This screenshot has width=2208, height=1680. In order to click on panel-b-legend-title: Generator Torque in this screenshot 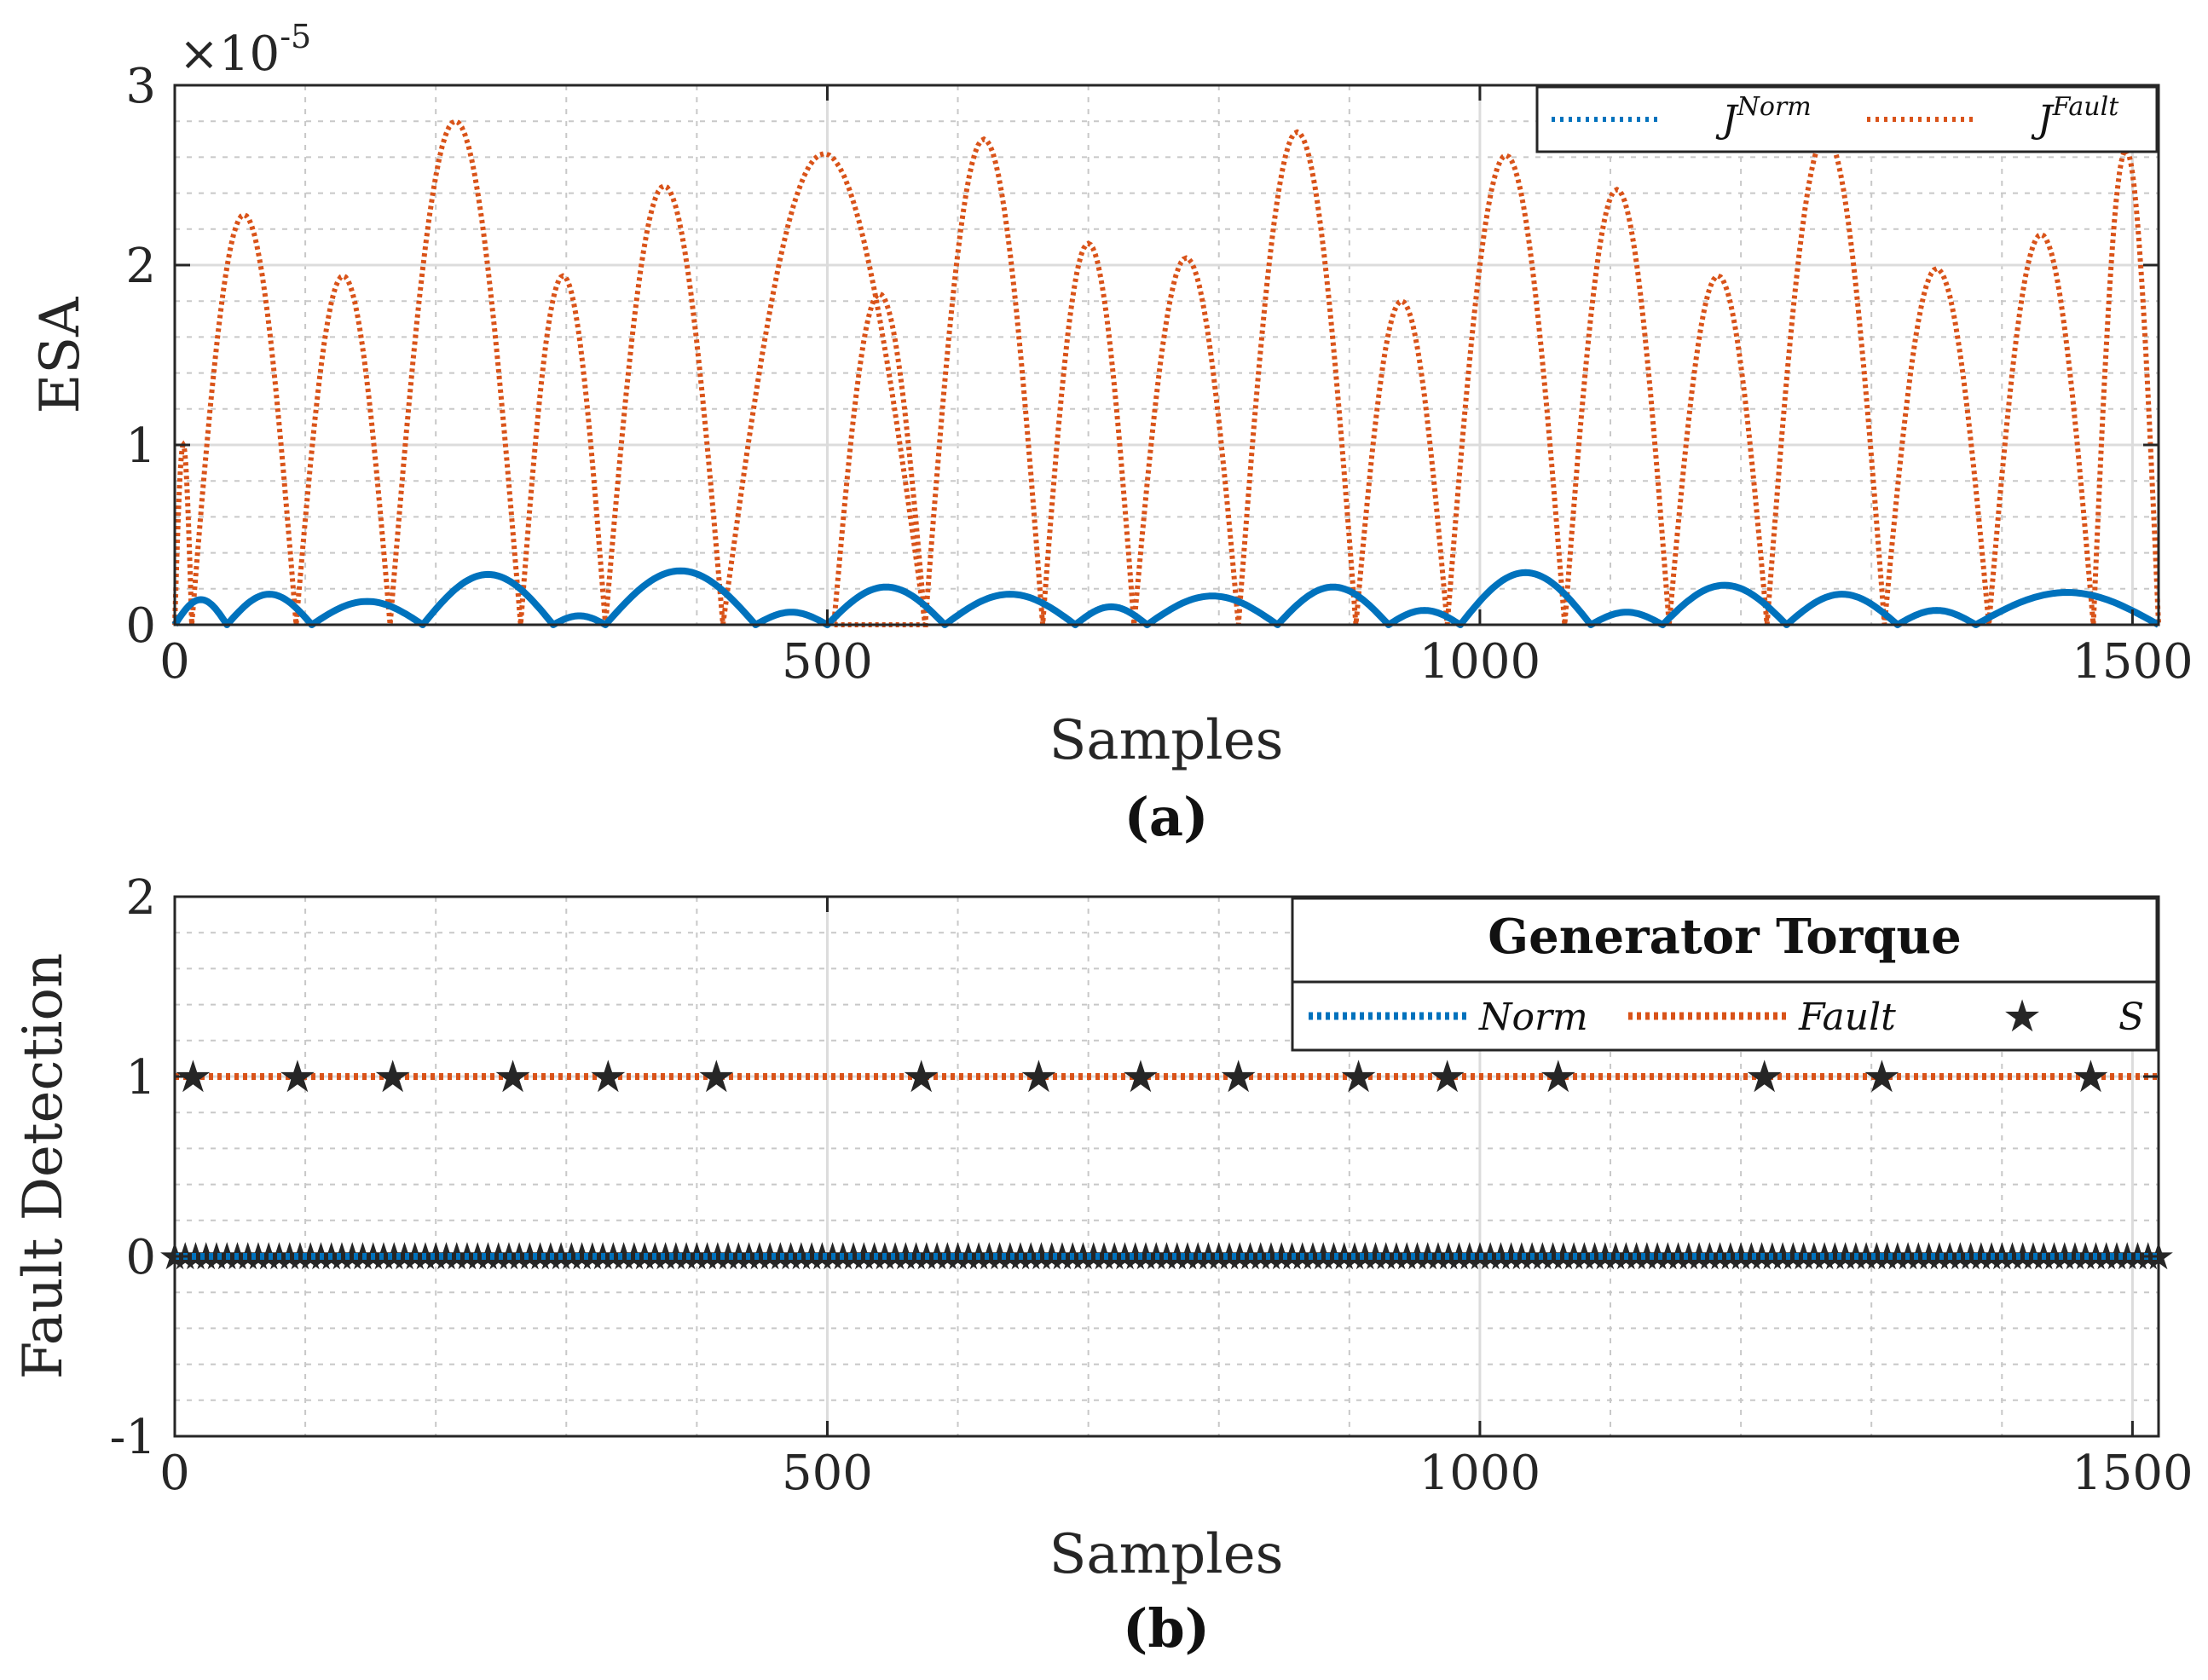, I will do `click(1724, 937)`.